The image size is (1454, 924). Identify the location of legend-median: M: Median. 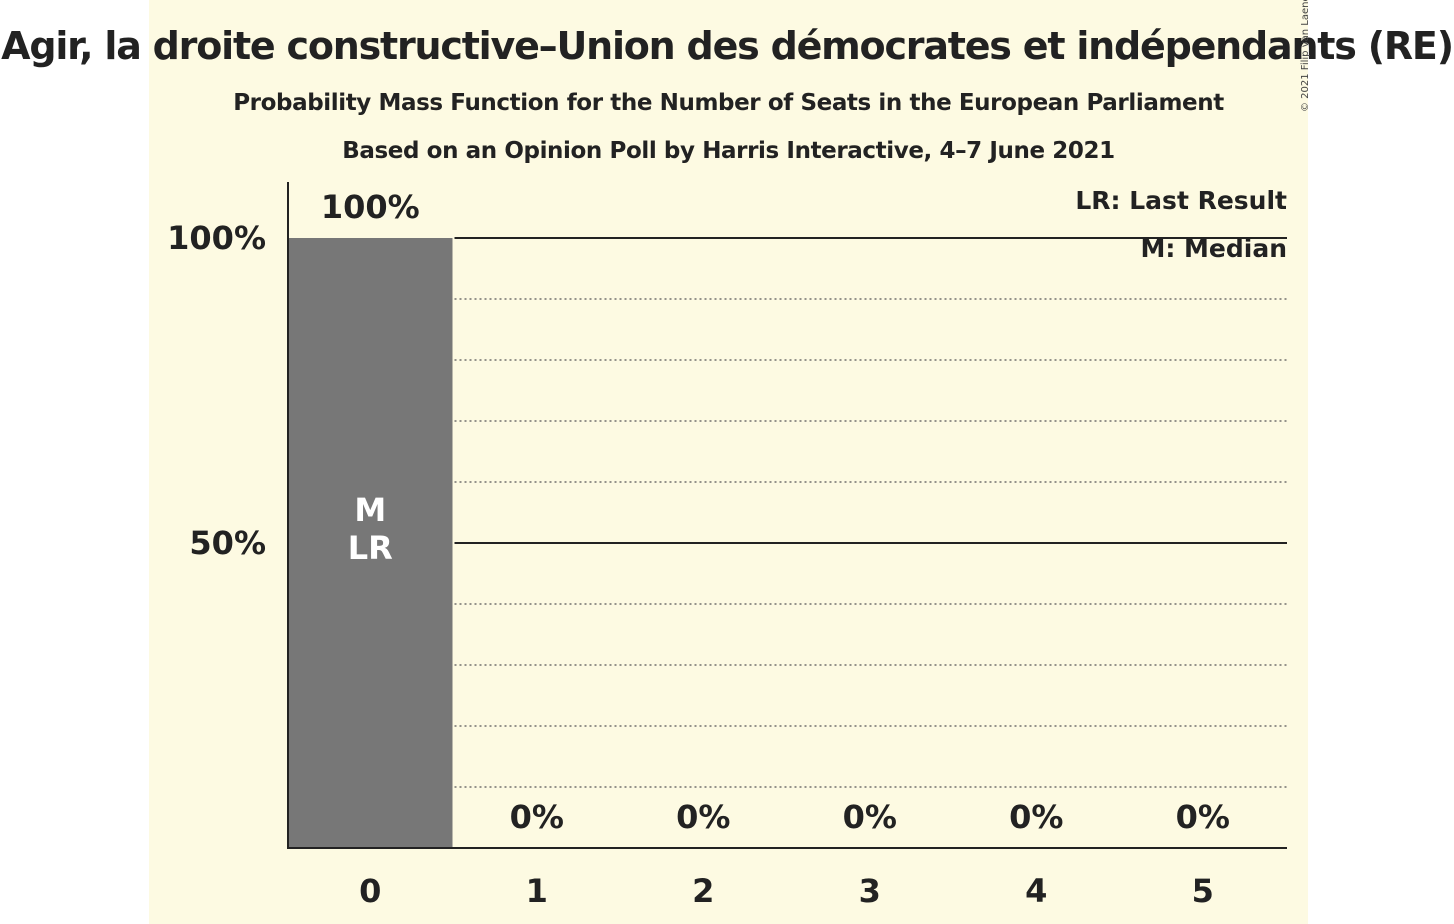
(1213, 248).